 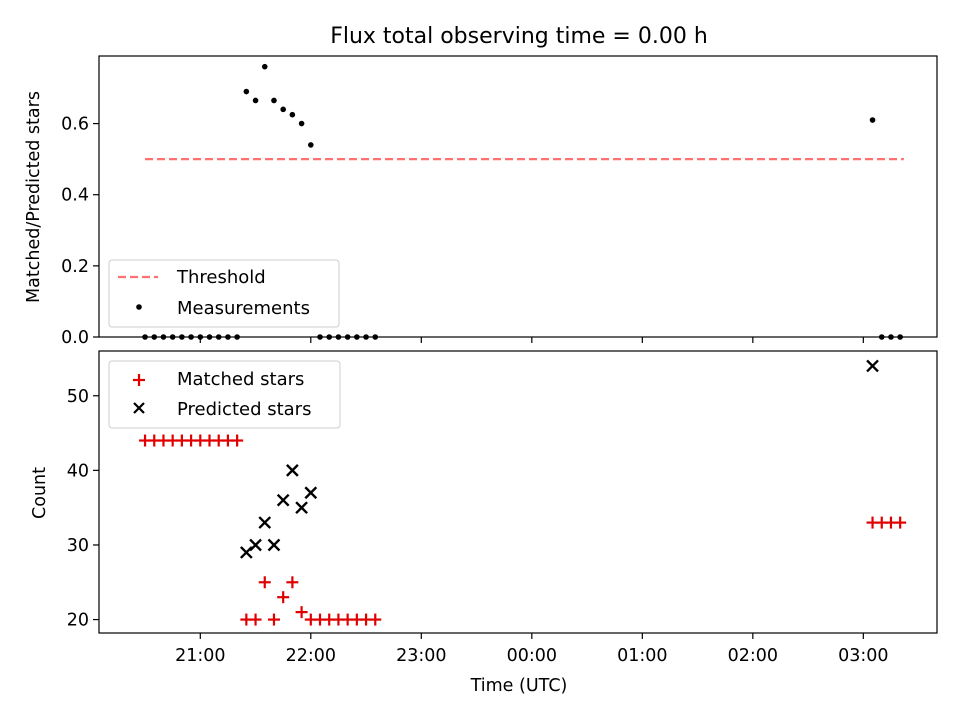 What do you see at coordinates (311, 656) in the screenshot?
I see `x-tick-label: 22:00` at bounding box center [311, 656].